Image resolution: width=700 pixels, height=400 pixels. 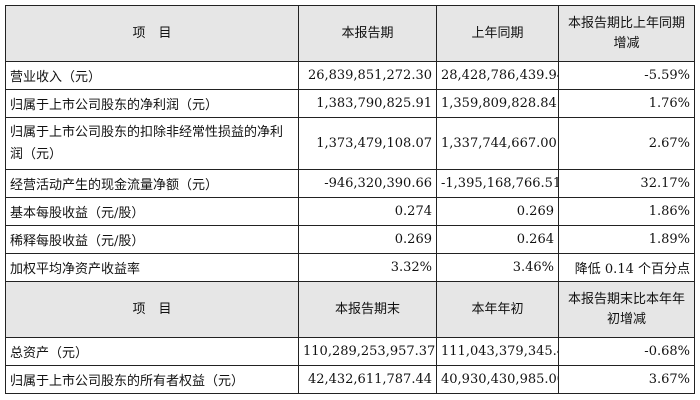 What do you see at coordinates (367, 379) in the screenshot?
I see `cell-period-end: 42,432,611,787.44` at bounding box center [367, 379].